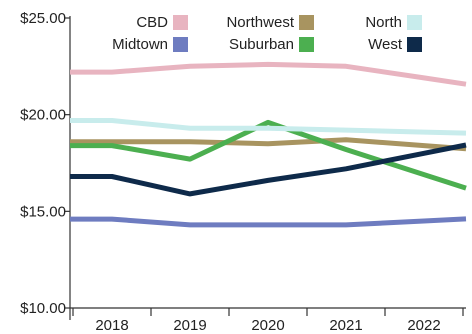  What do you see at coordinates (43, 211) in the screenshot?
I see `y-tick-label: $15.00` at bounding box center [43, 211].